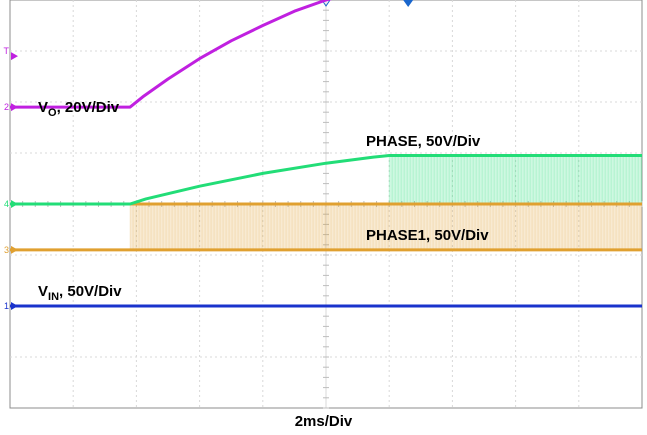  I want to click on label-phase: PHASE, 50V/Div, so click(423, 141).